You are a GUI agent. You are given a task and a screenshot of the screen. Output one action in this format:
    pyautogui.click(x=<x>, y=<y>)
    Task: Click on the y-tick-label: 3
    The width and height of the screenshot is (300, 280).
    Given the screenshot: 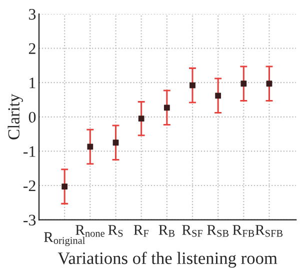 What is the action you would take?
    pyautogui.click(x=32, y=14)
    